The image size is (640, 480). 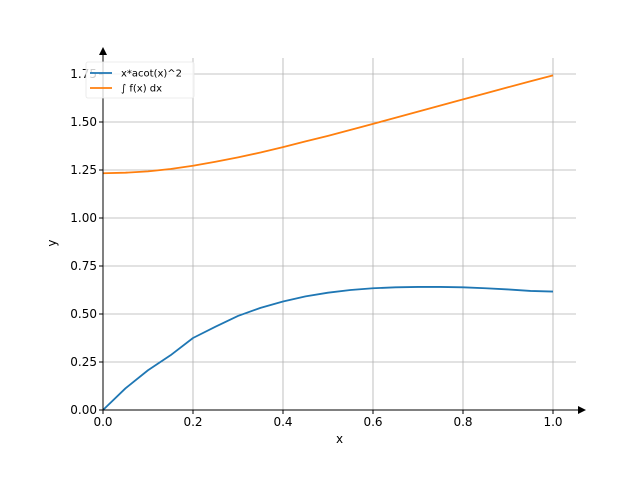 I want to click on y-tick-label: 0.75, so click(x=83, y=266).